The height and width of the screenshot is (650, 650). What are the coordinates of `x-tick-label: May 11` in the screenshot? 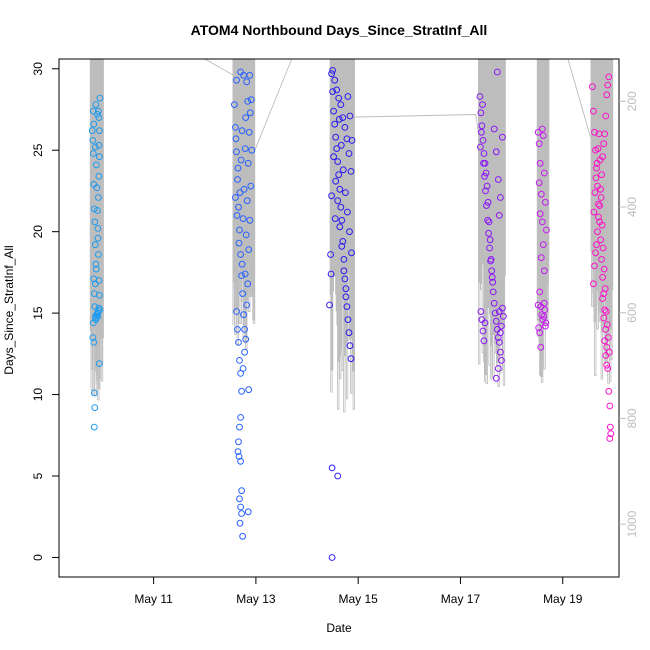 It's located at (153, 599).